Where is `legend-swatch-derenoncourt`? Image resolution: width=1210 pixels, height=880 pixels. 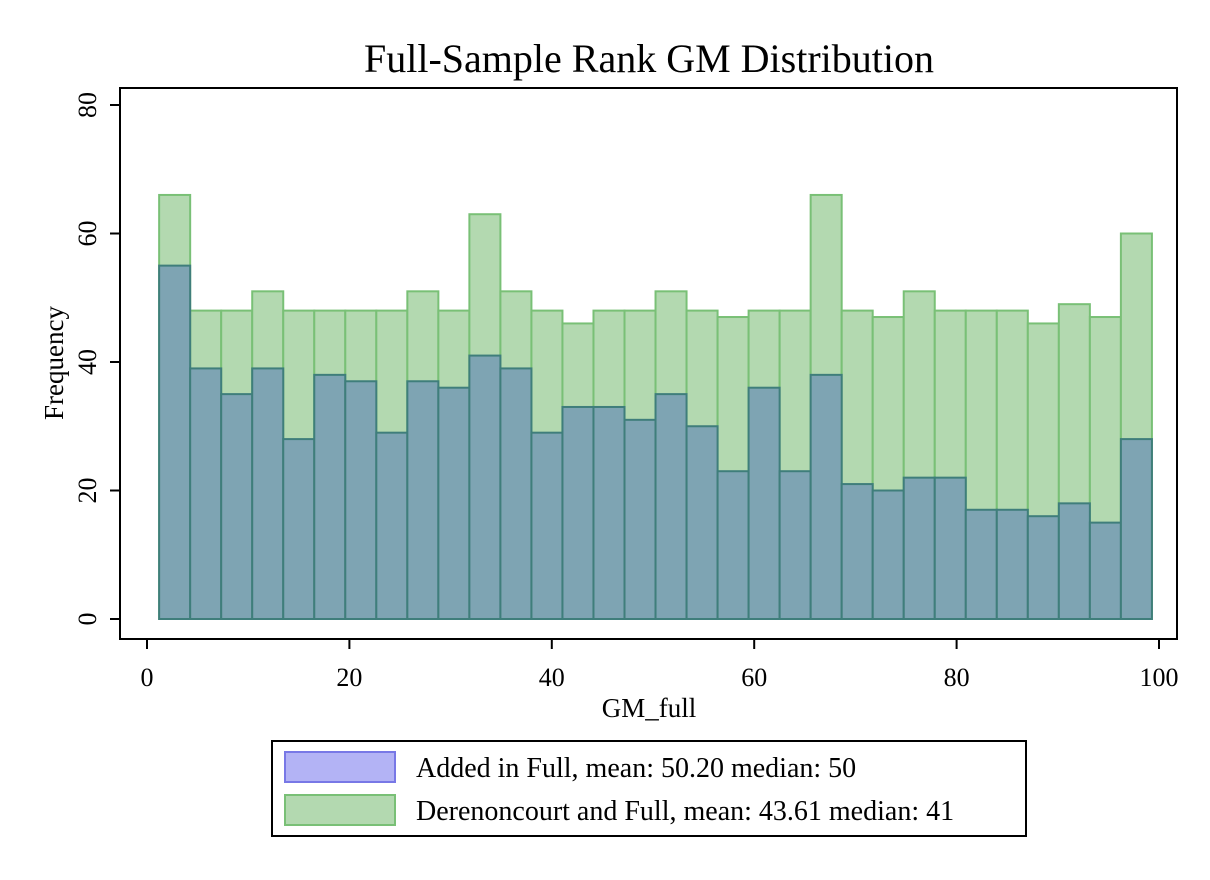 legend-swatch-derenoncourt is located at coordinates (340, 810).